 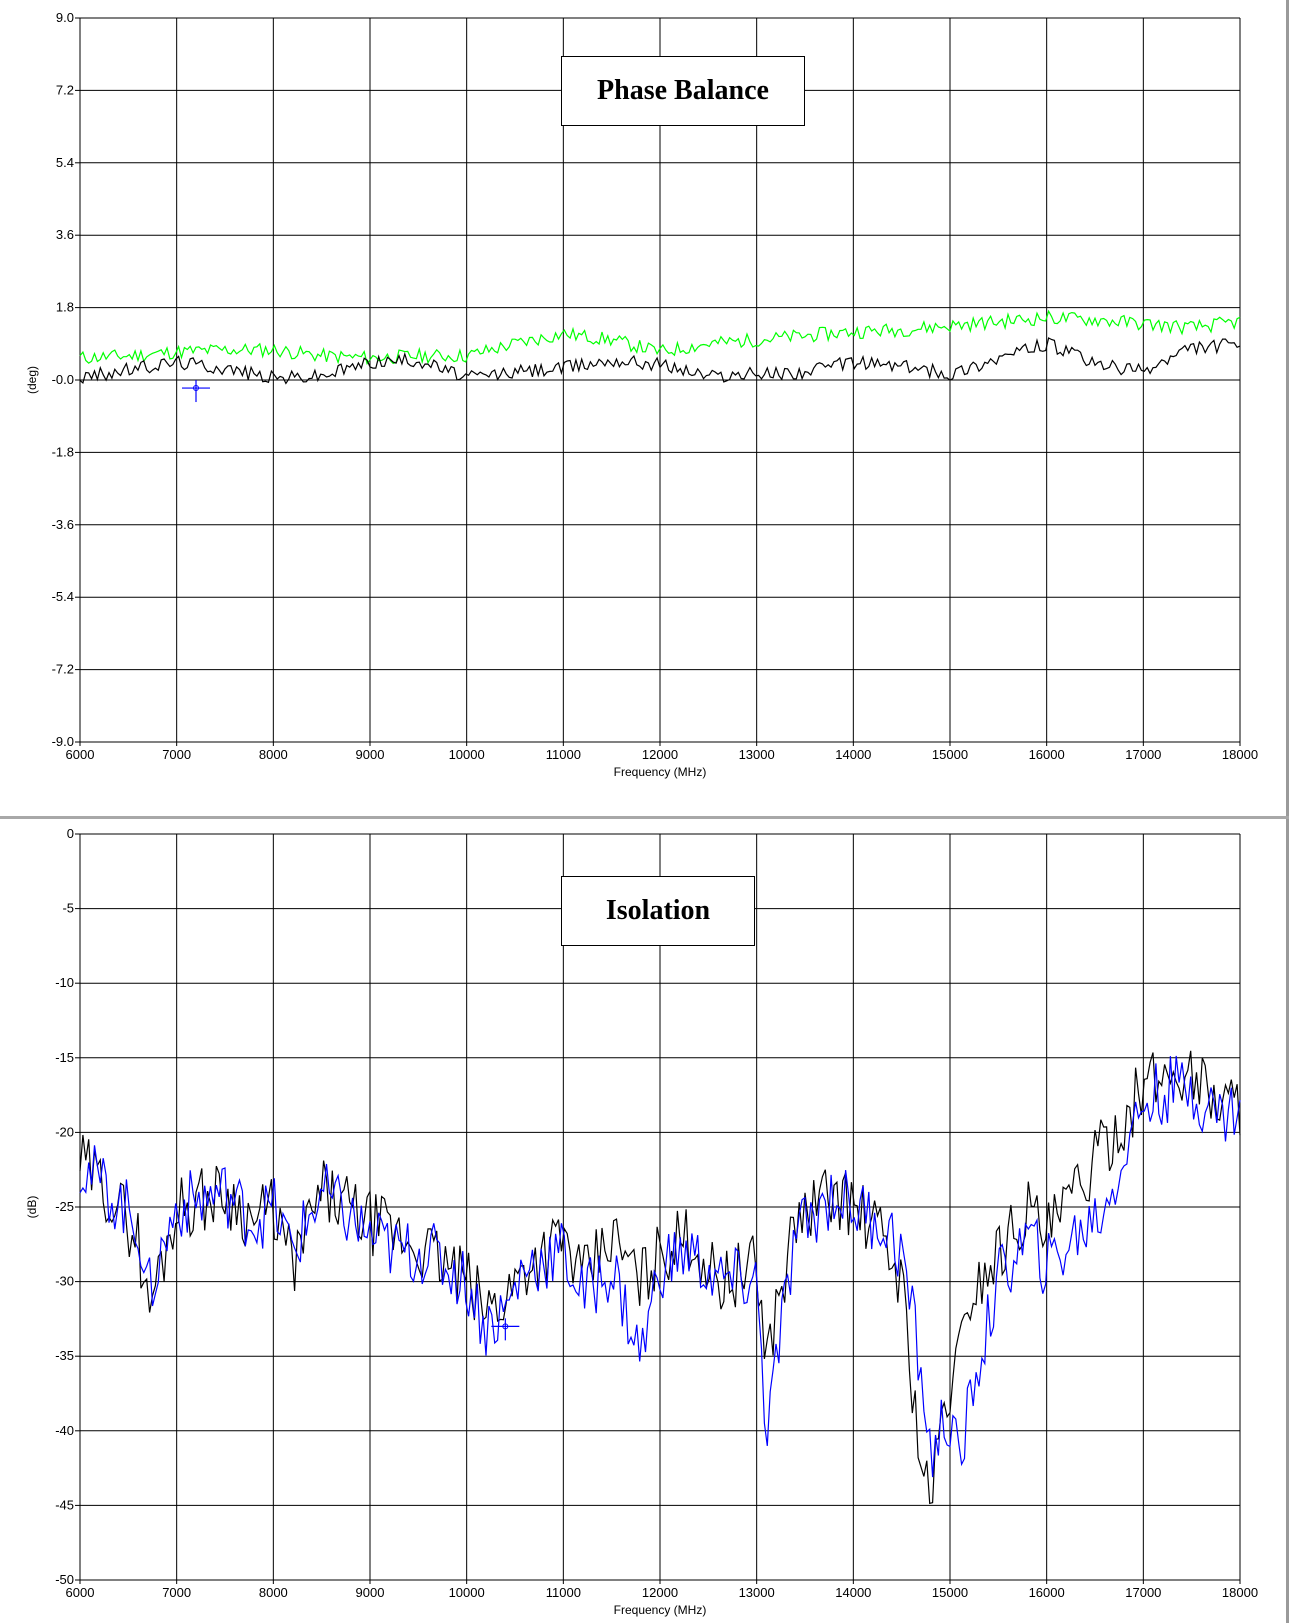 I want to click on y-tick-label: 9.0, so click(x=65, y=17).